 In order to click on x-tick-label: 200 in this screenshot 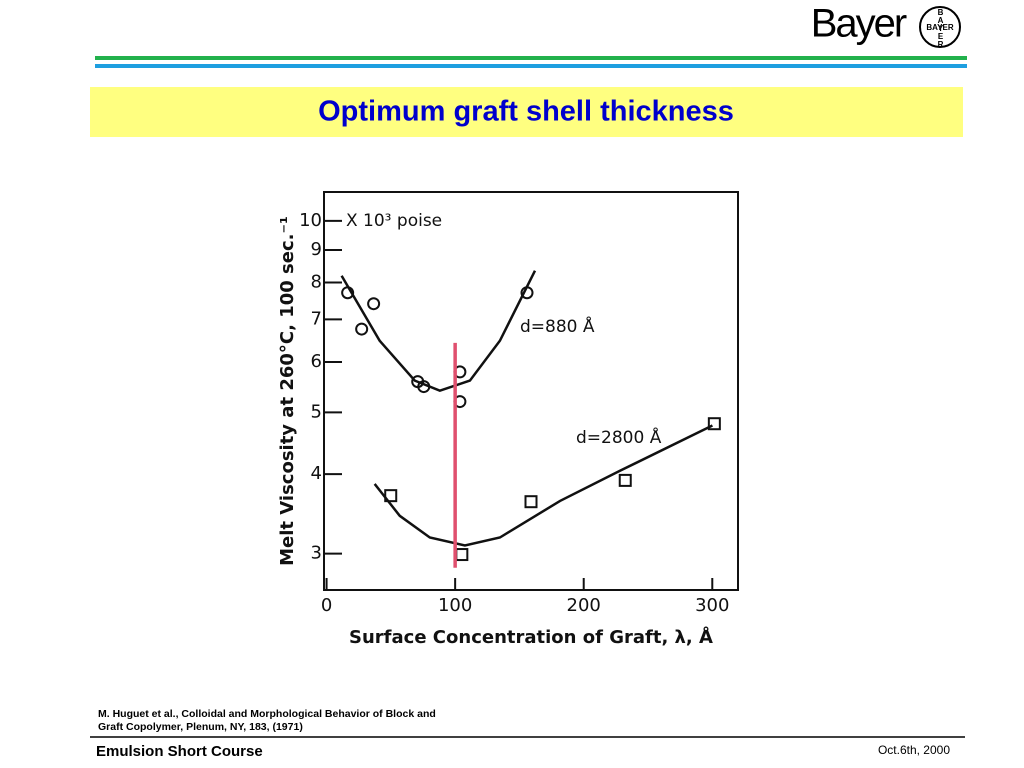, I will do `click(584, 605)`.